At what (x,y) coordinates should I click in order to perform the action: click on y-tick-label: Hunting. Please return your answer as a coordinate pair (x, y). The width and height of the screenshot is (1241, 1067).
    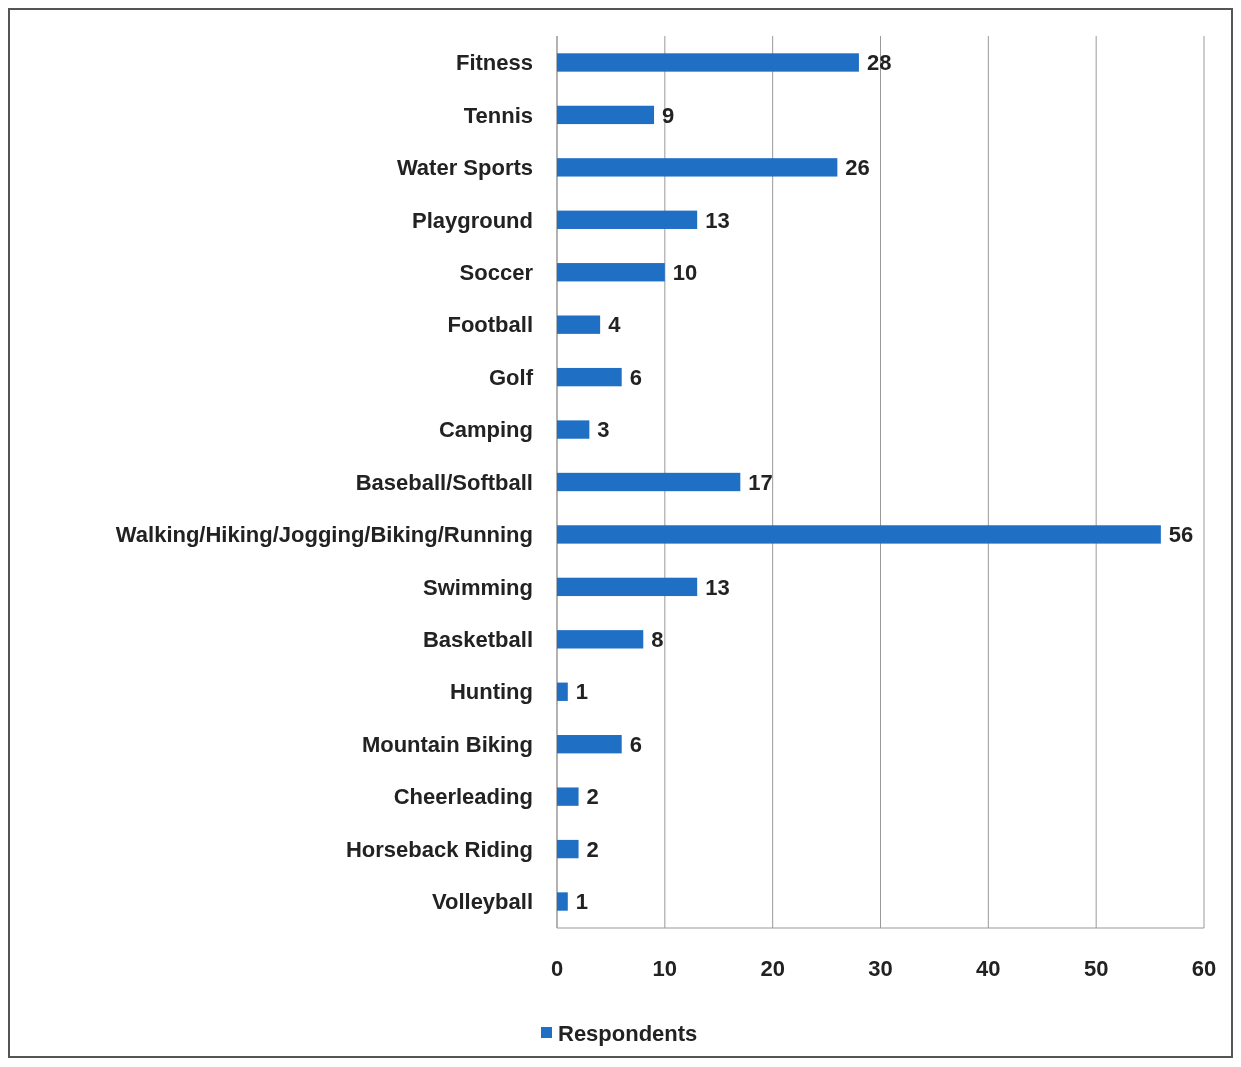
    Looking at the image, I should click on (491, 692).